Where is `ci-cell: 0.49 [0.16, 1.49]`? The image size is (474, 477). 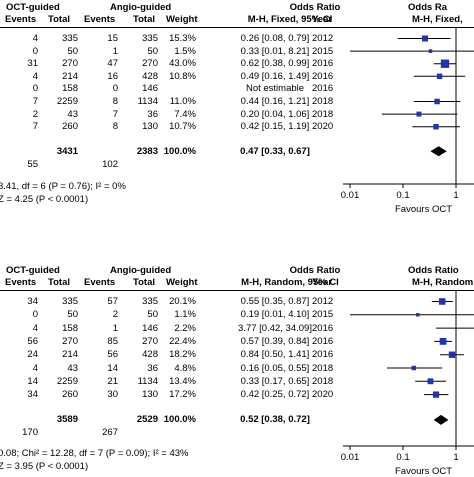
ci-cell: 0.49 [0.16, 1.49] is located at coordinates (275, 76).